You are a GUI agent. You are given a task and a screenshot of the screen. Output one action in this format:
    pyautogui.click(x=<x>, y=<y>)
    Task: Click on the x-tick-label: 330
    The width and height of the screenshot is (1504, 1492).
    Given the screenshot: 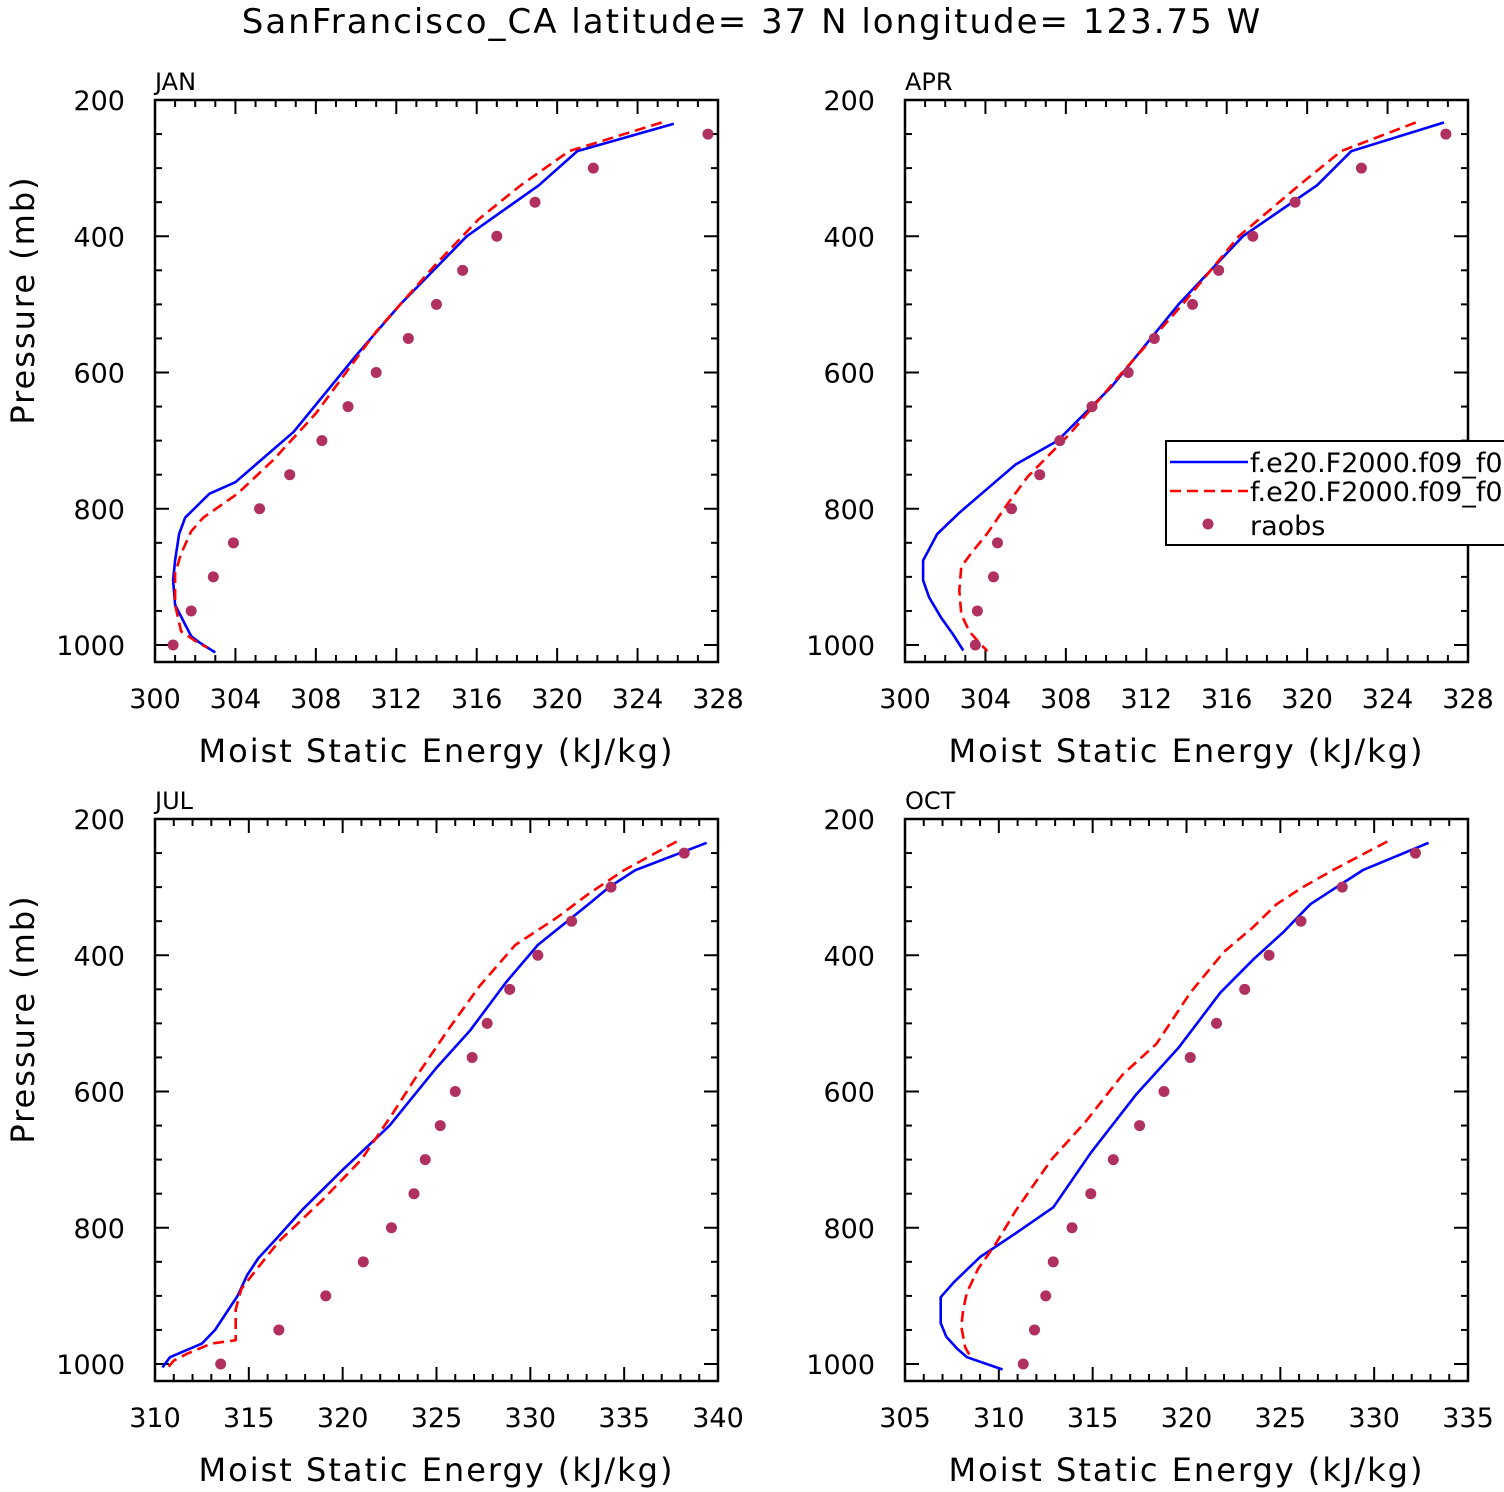 What is the action you would take?
    pyautogui.click(x=531, y=1418)
    